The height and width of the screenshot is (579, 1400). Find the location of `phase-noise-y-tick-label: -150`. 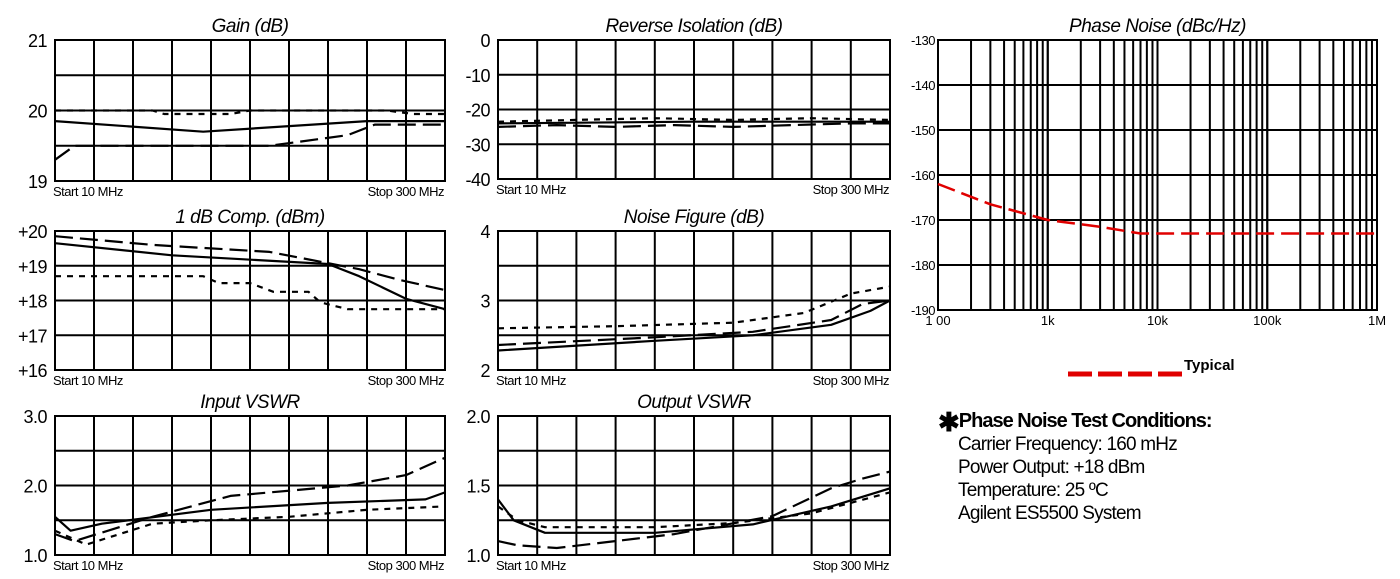

phase-noise-y-tick-label: -150 is located at coordinates (923, 130).